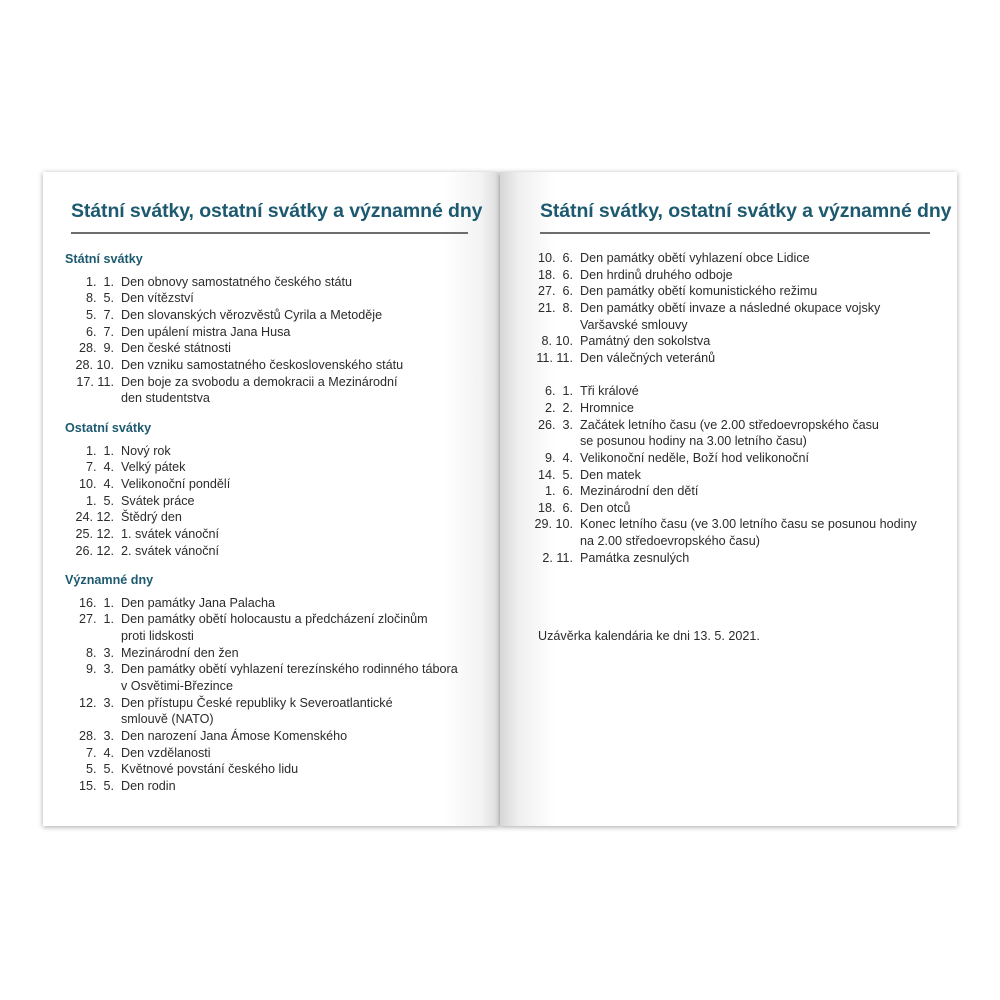  I want to click on item-text-line: Den památky obětí komunistického režimu, so click(699, 291).